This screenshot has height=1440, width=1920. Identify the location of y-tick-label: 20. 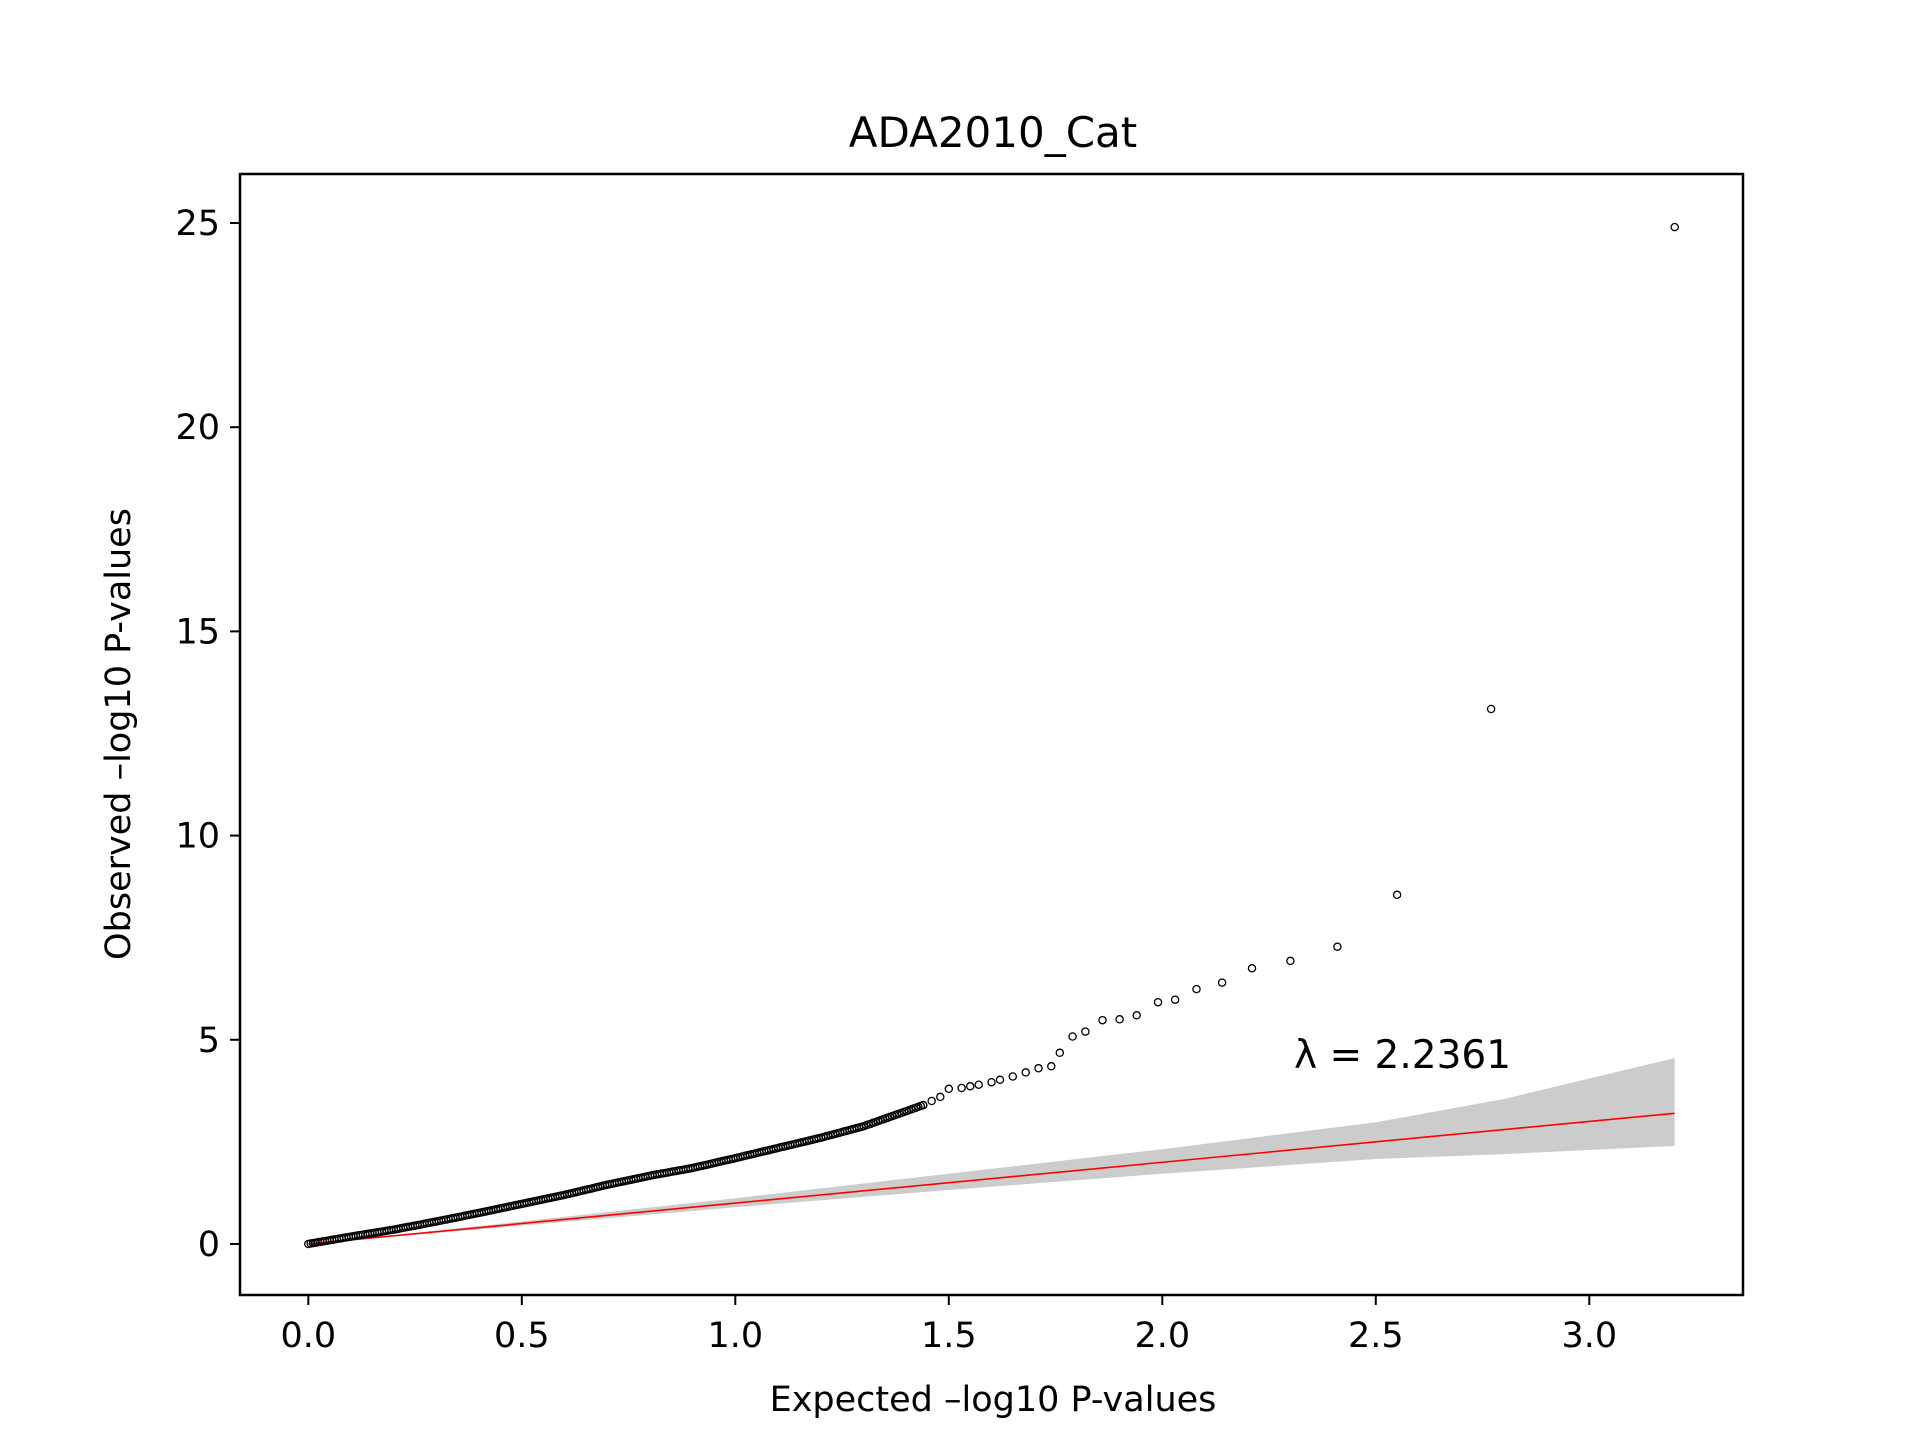
(197, 428).